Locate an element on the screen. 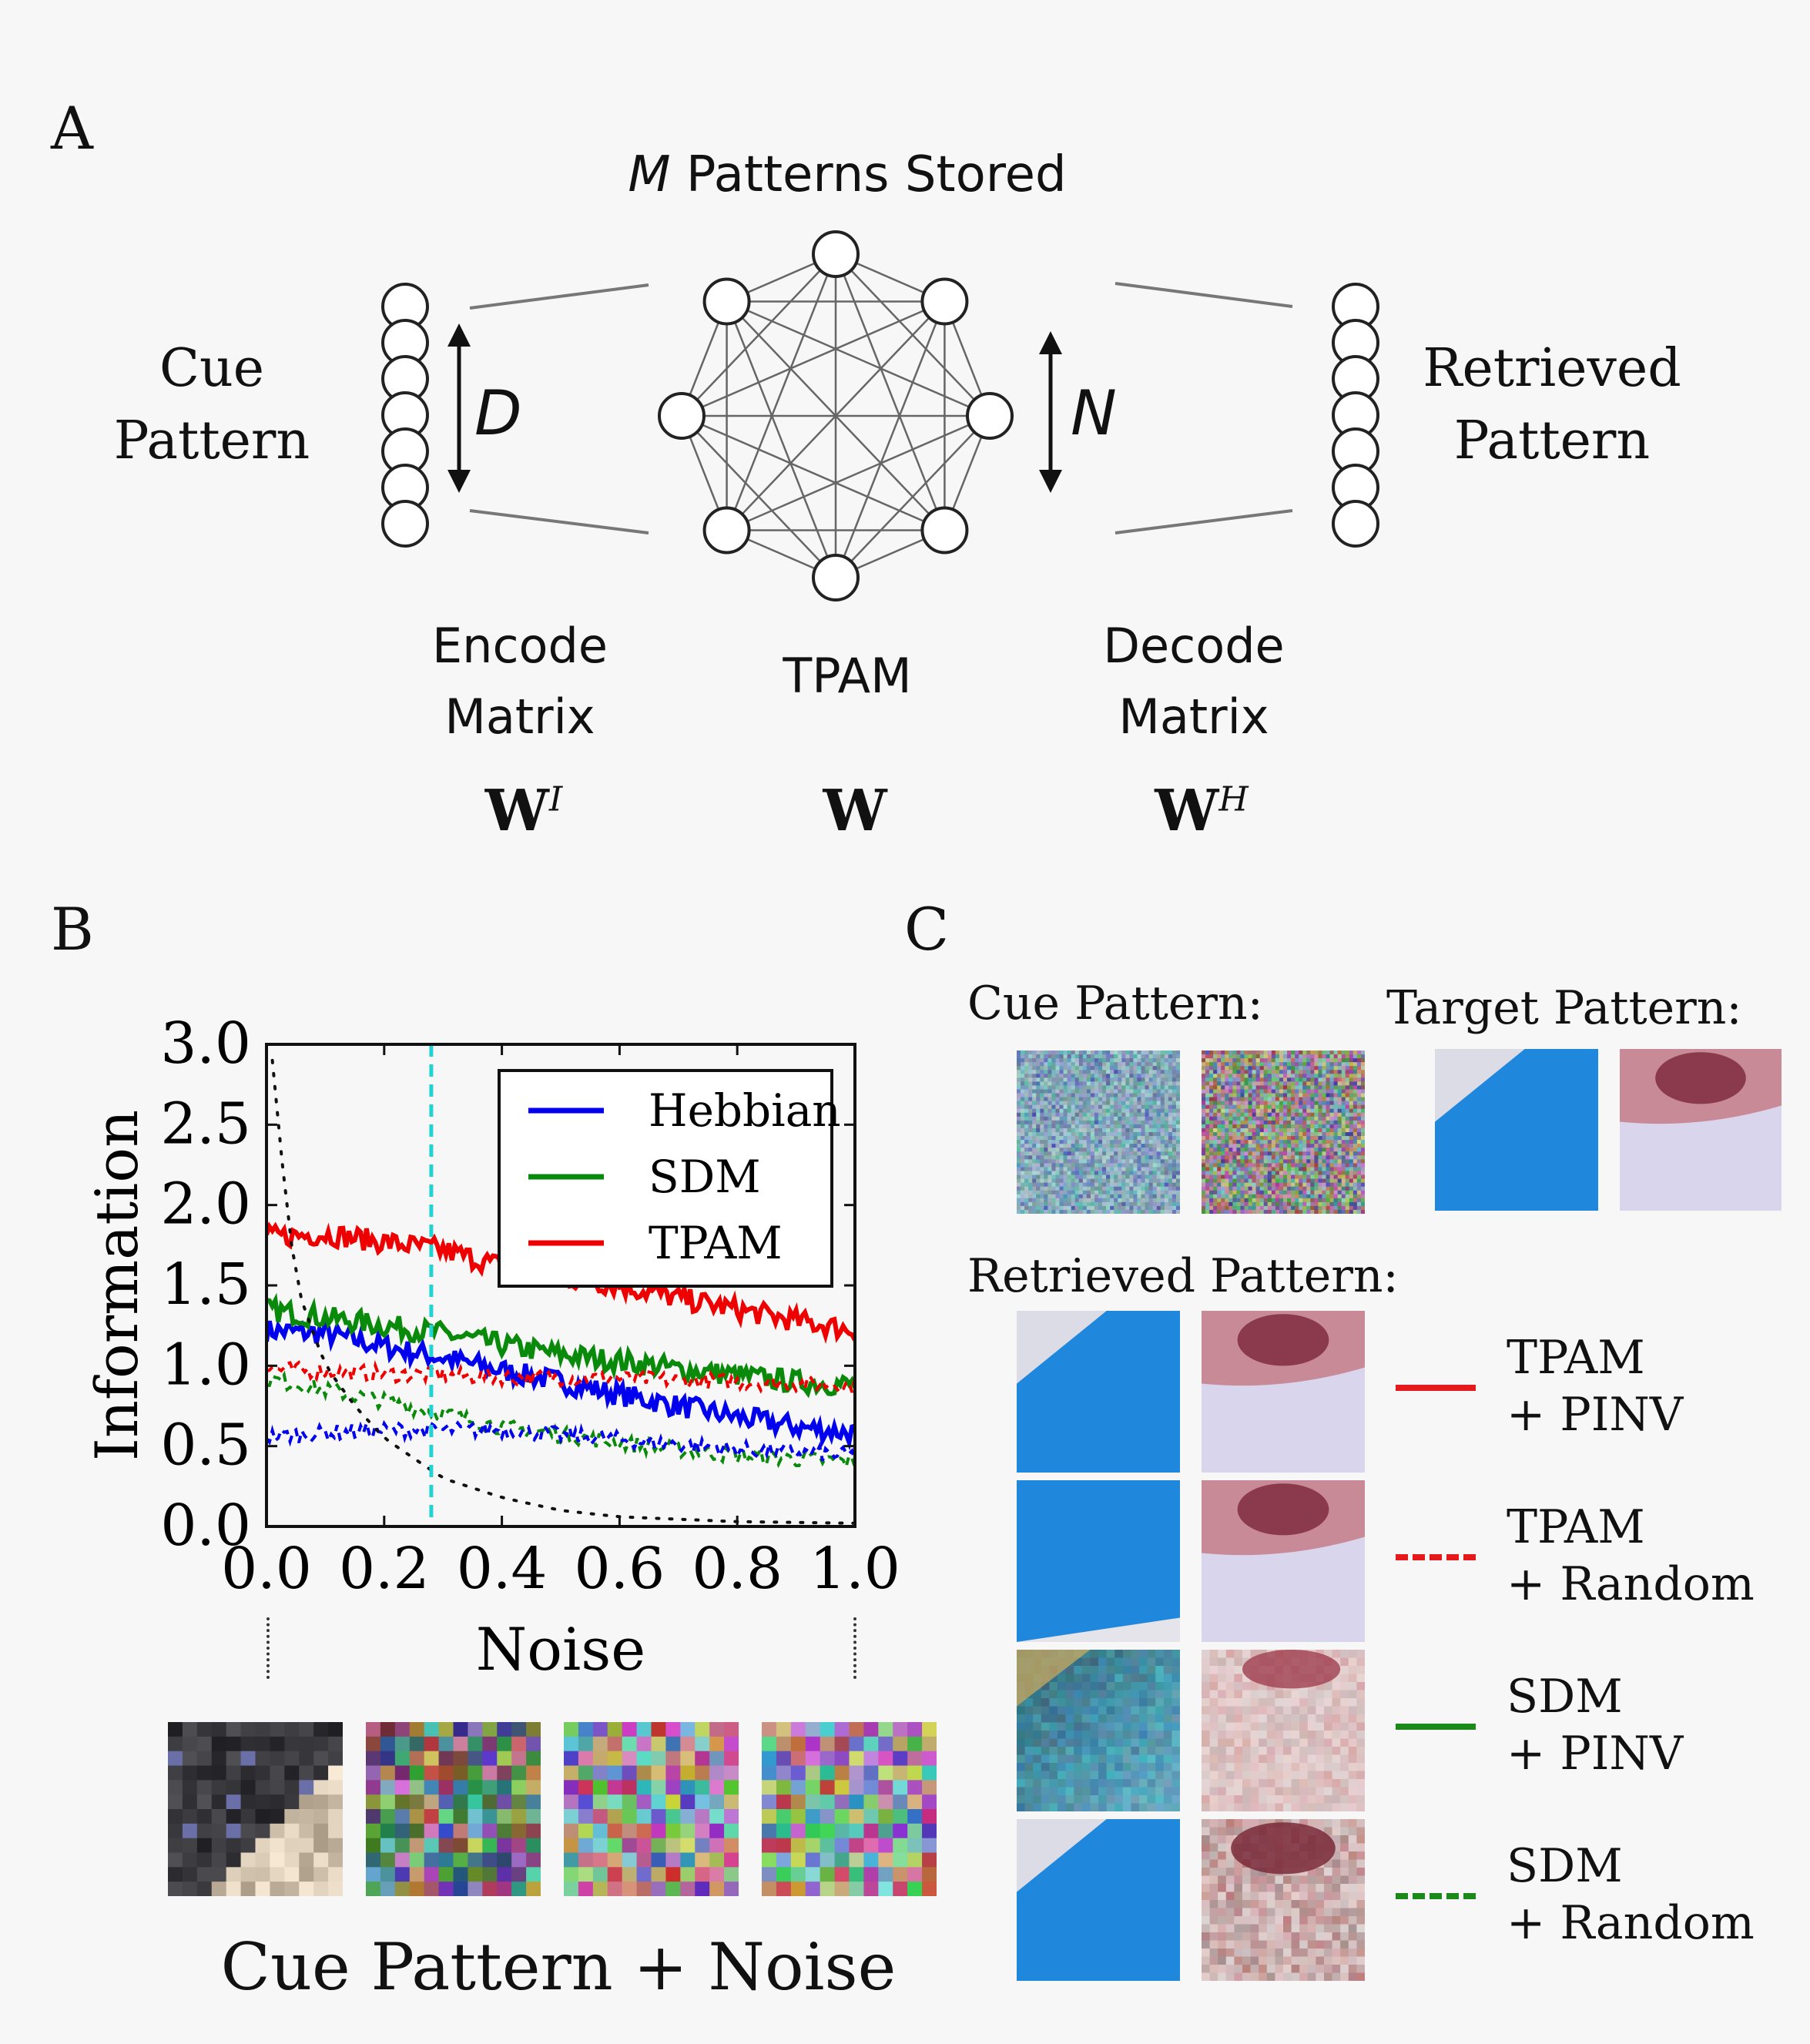 The height and width of the screenshot is (2044, 1810). patterns-stored-label: Patterns Stored is located at coordinates (876, 174).